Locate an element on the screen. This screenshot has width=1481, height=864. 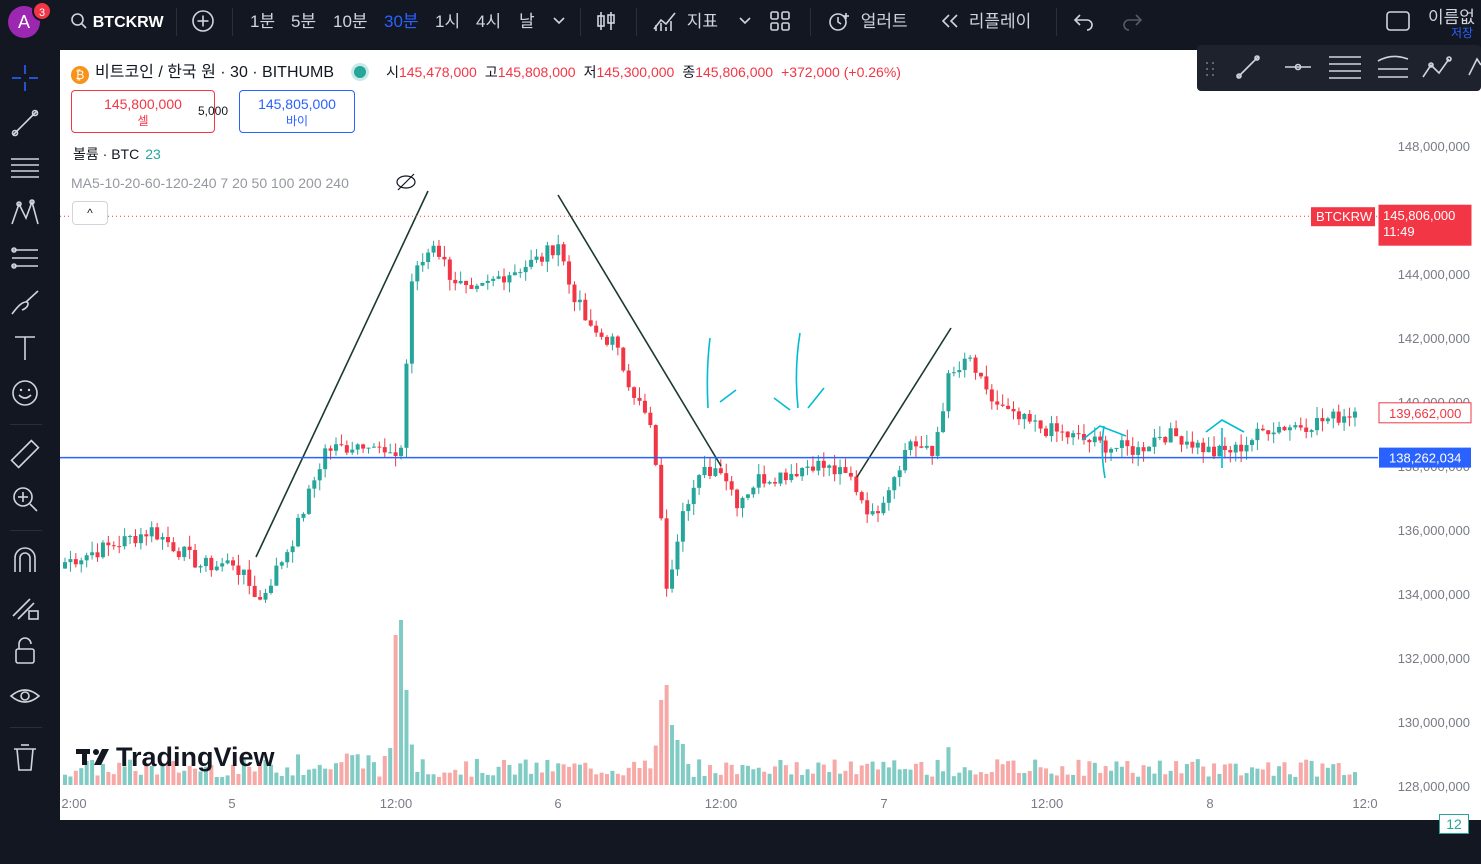
brush-tool is located at coordinates (25, 303).